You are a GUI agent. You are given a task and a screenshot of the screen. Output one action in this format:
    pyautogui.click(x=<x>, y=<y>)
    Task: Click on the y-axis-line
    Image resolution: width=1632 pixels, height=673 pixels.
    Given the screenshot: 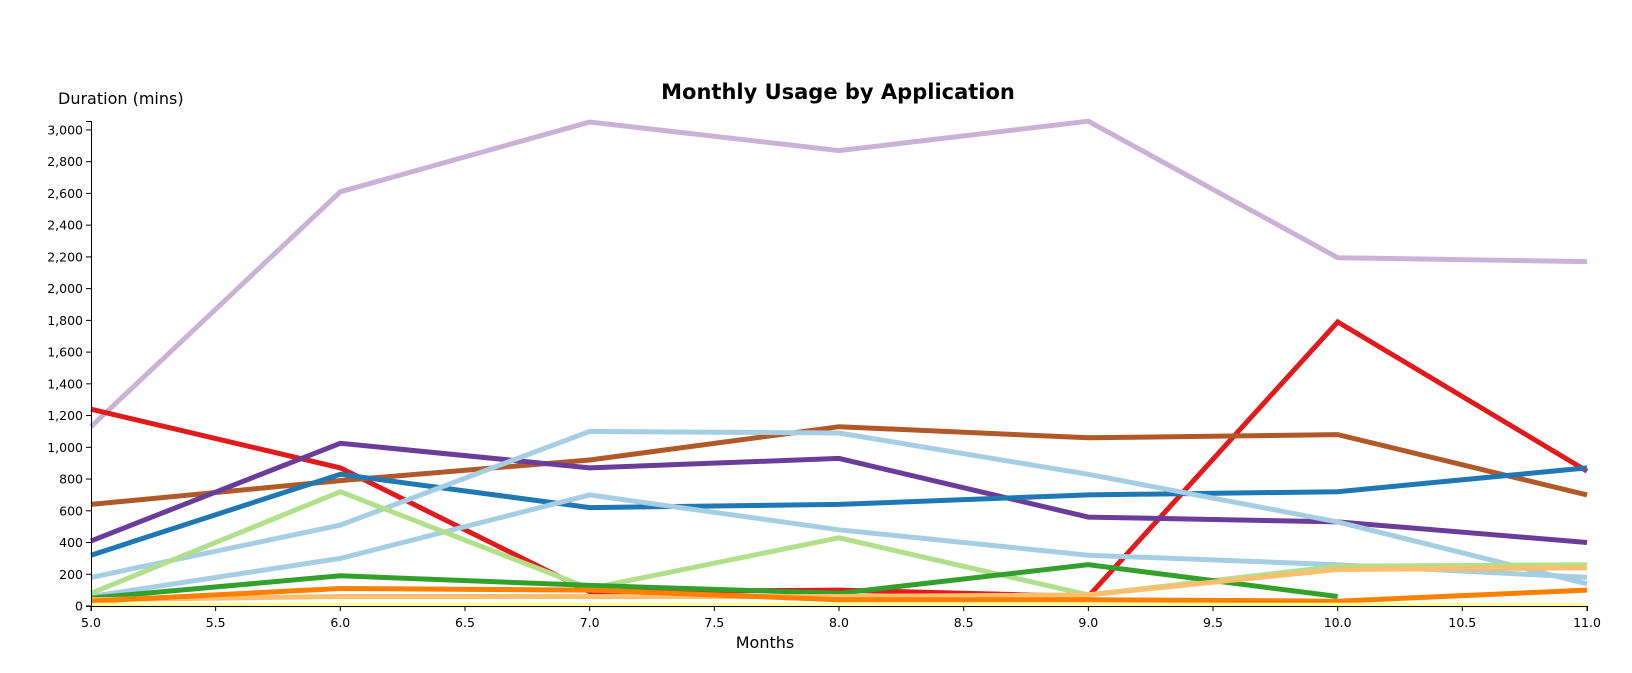 What is the action you would take?
    pyautogui.click(x=89, y=364)
    